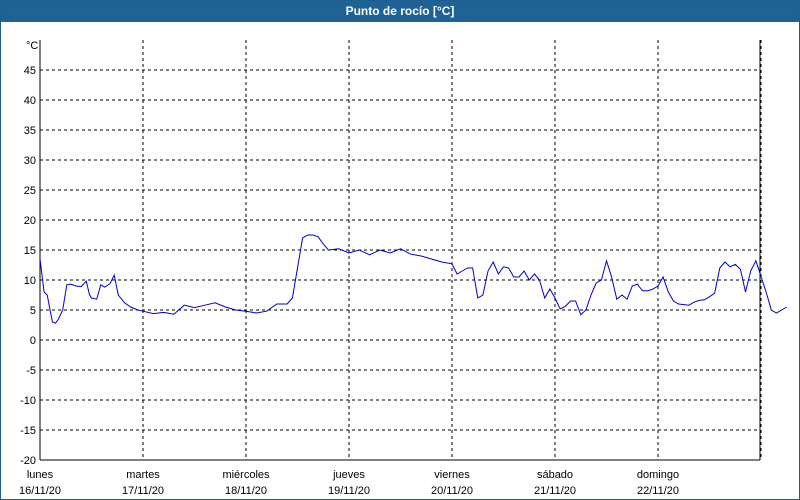  Describe the element at coordinates (40, 475) in the screenshot. I see `x-tick-day-label: lunes` at that location.